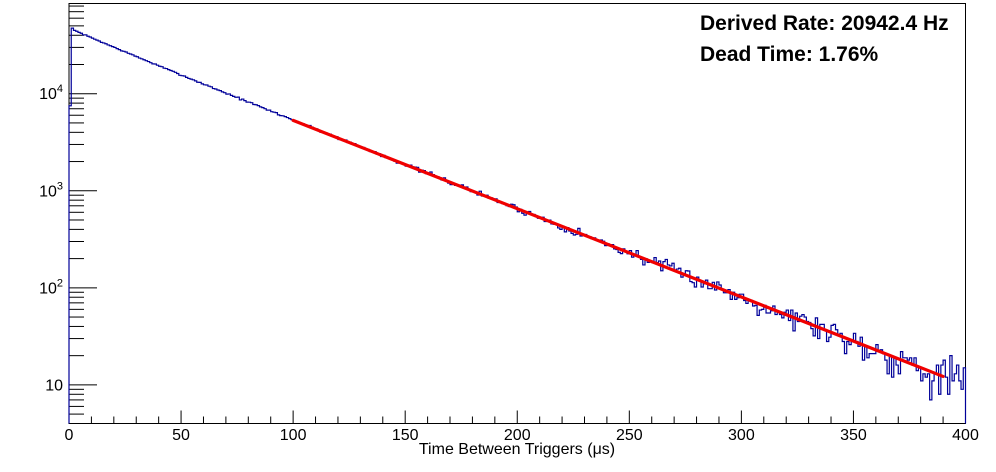  What do you see at coordinates (824, 23) in the screenshot?
I see `derived-rate-text: Derived Rate: 20942.4 Hz` at bounding box center [824, 23].